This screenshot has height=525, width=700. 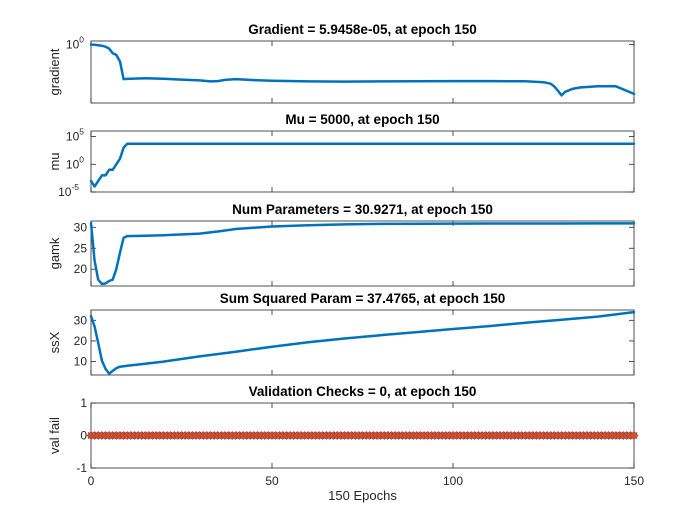 I want to click on x-tick-label: 0, so click(x=91, y=481).